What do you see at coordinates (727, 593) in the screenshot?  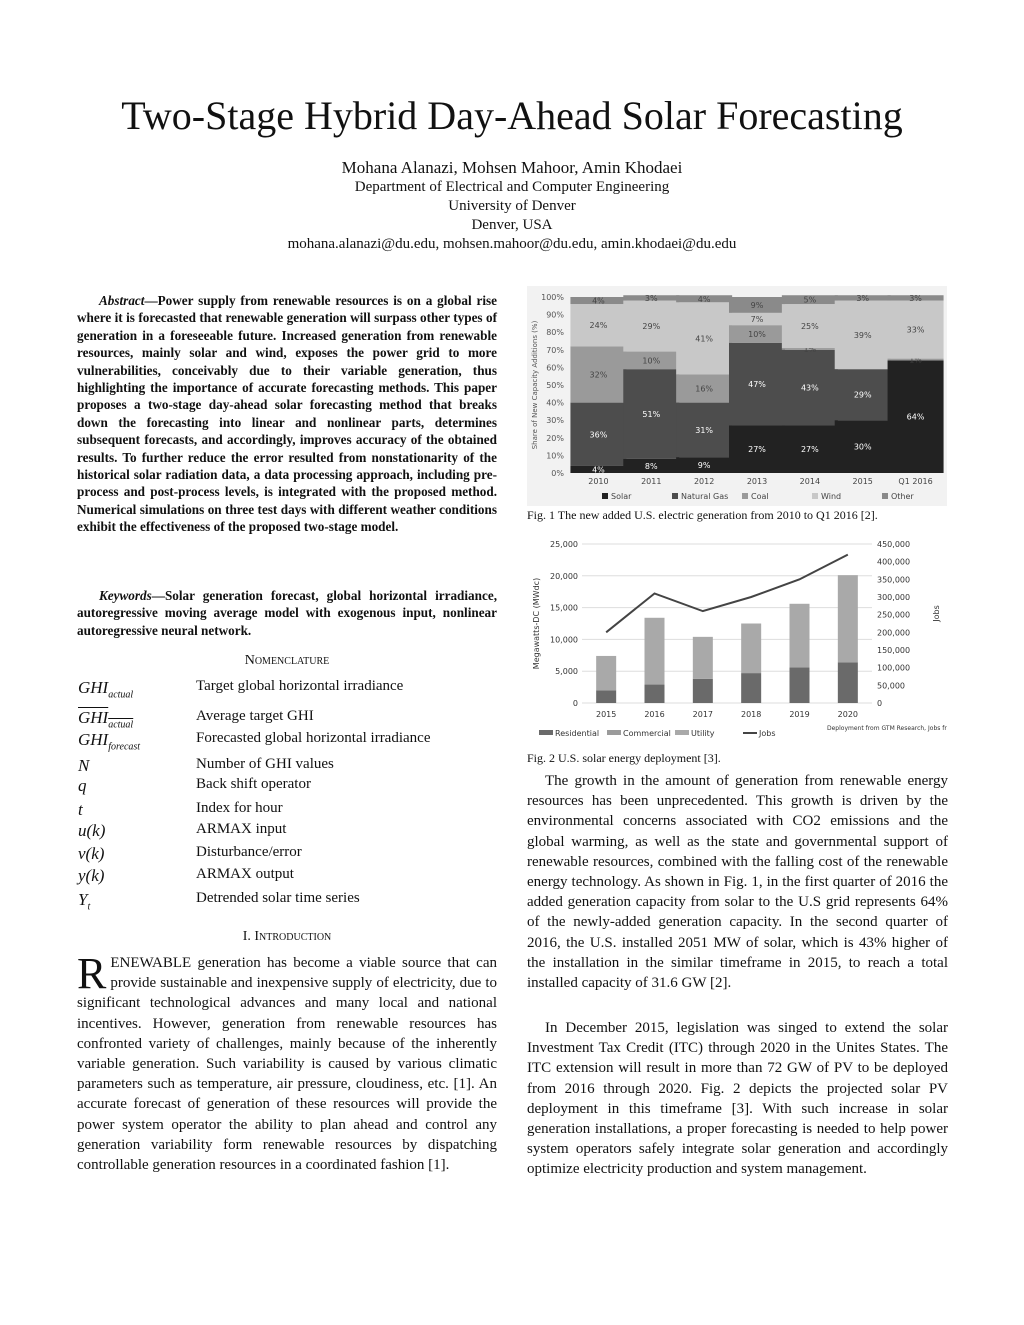 I see `jobs-line` at bounding box center [727, 593].